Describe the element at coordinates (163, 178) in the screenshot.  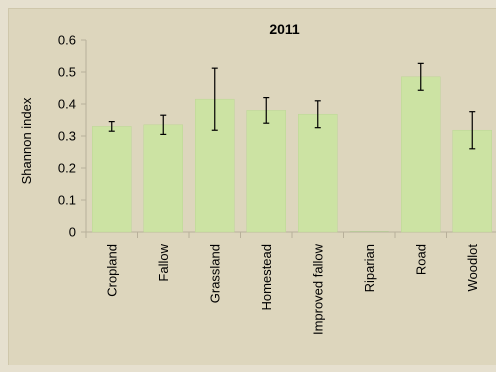
I see `bar-fallow` at that location.